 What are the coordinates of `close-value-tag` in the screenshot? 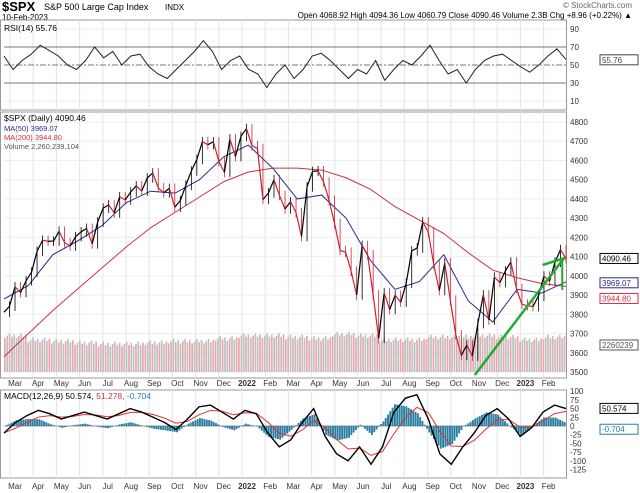 It's located at (619, 258).